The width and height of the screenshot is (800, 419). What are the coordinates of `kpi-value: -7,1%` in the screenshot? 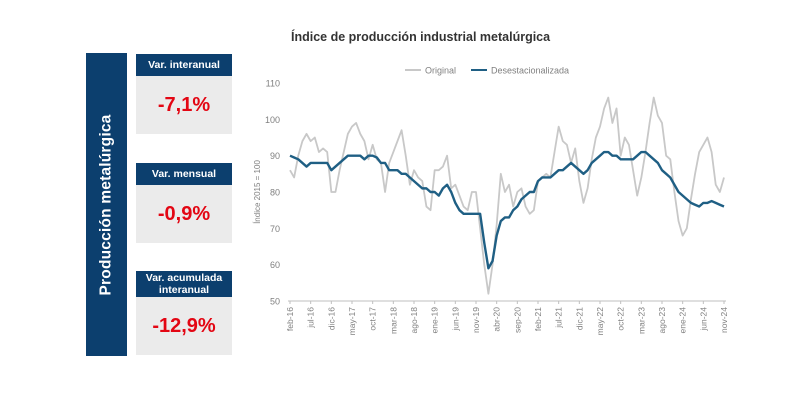 It's located at (184, 105).